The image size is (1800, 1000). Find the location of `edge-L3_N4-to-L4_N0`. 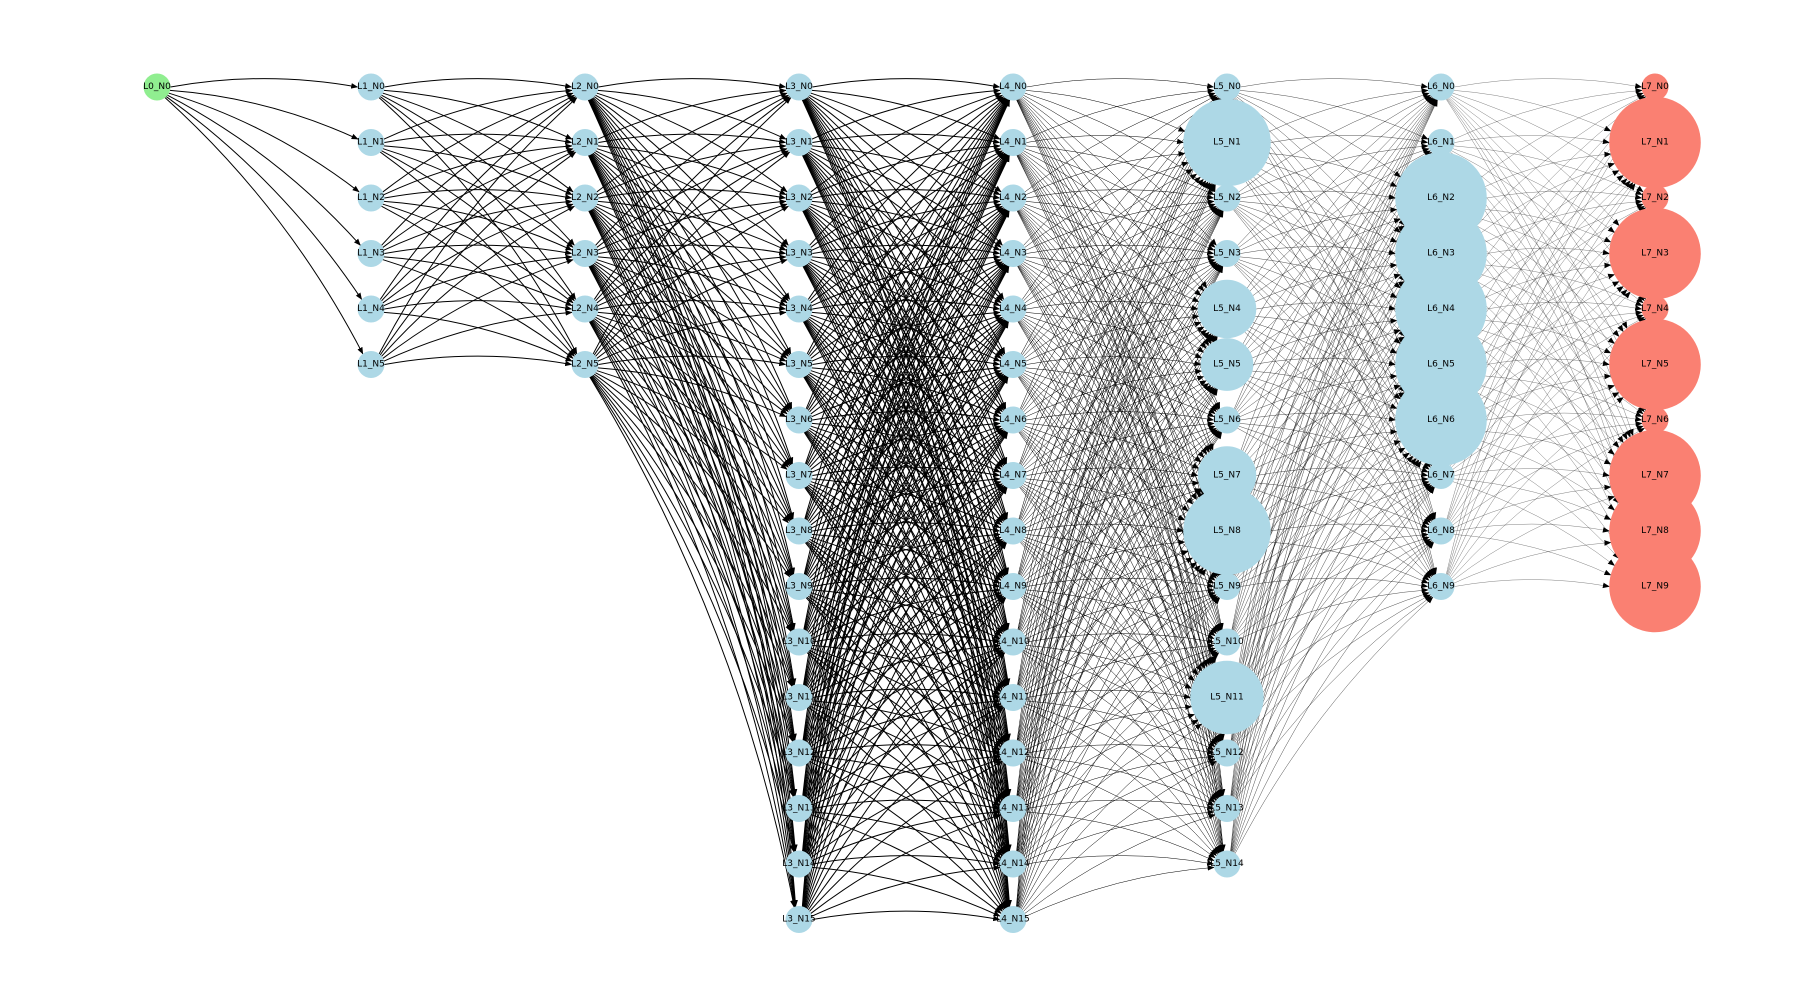

edge-L3_N4-to-L4_N0 is located at coordinates (906, 198).